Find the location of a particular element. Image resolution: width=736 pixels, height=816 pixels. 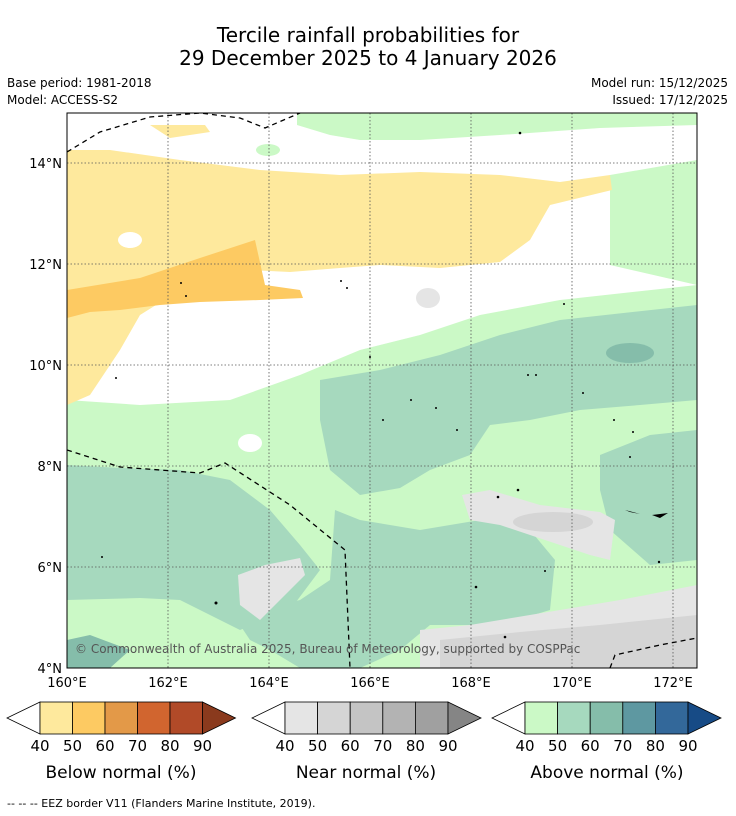

colorbar-title-near: Near normal (%) is located at coordinates (366, 773).